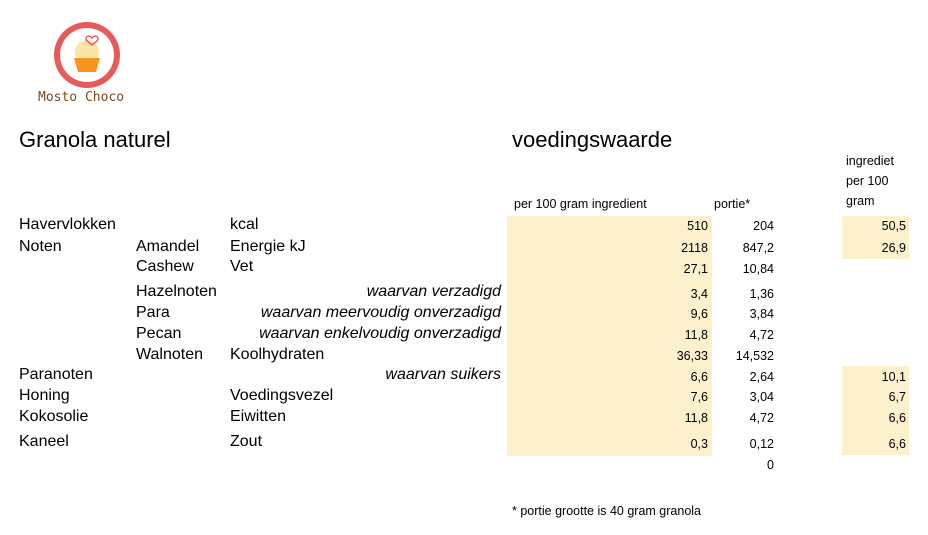 This screenshot has height=535, width=928. Describe the element at coordinates (754, 356) in the screenshot. I see `portie-value: 14,532` at that location.